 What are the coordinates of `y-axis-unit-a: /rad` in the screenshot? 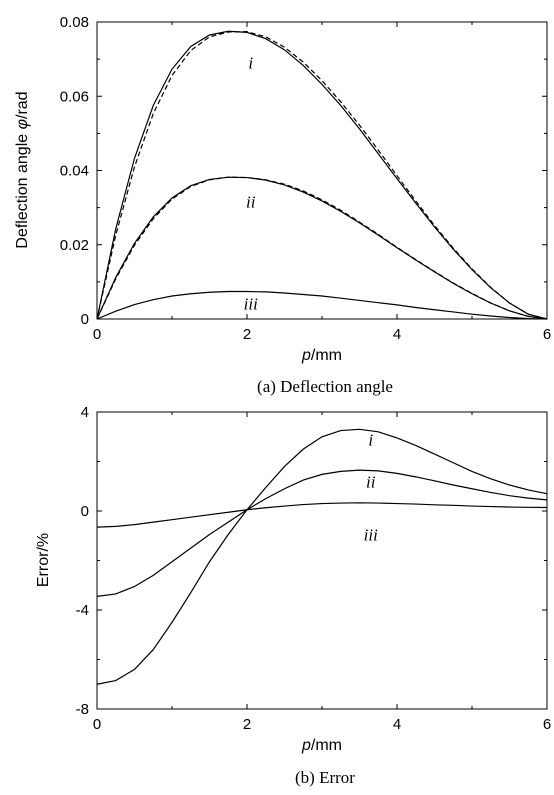 It's located at (22, 105).